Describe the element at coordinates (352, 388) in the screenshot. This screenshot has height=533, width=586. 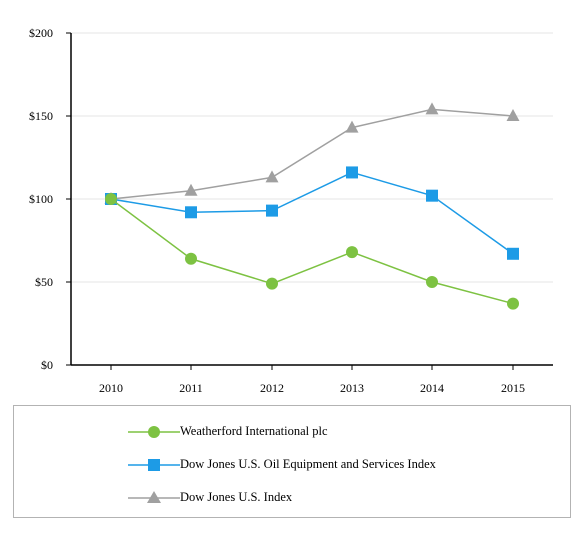
I see `x-tick-label: 2013` at that location.